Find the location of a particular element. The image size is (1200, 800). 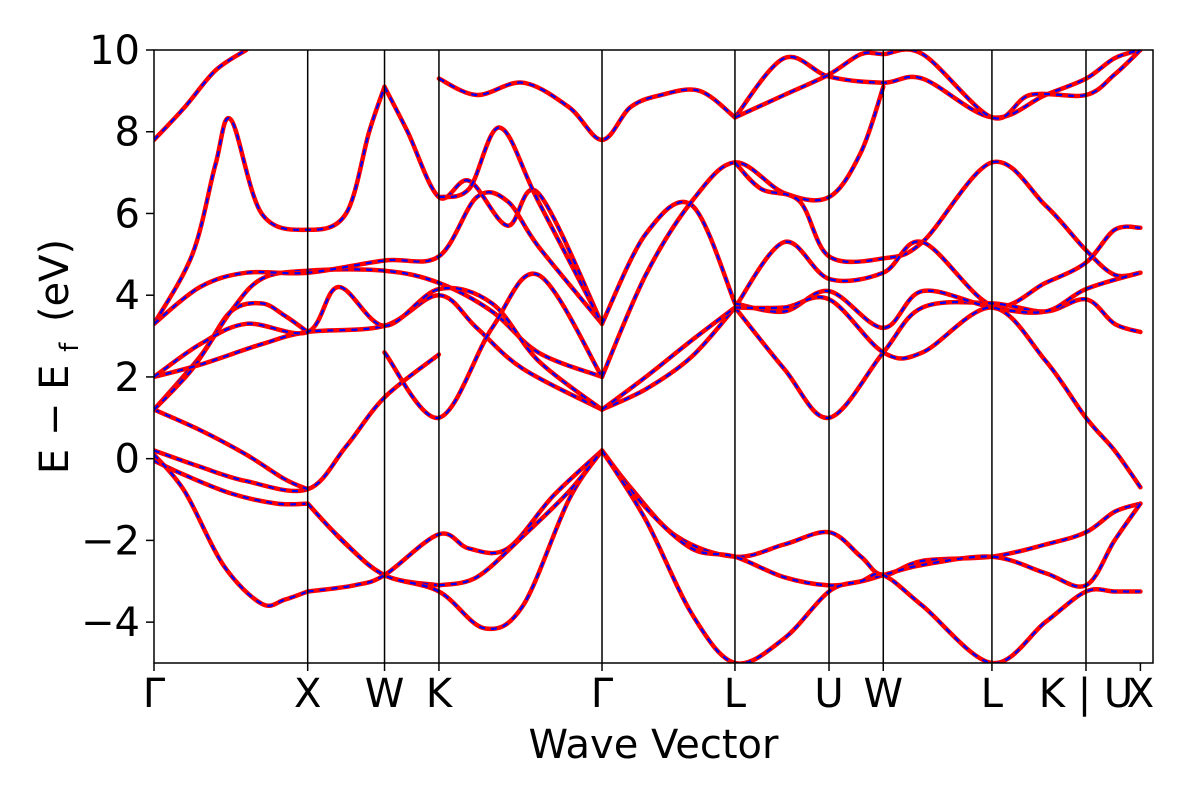

y-axis-ticks: −4 −2 0 2 4 6 8 10 is located at coordinates (117, 337).